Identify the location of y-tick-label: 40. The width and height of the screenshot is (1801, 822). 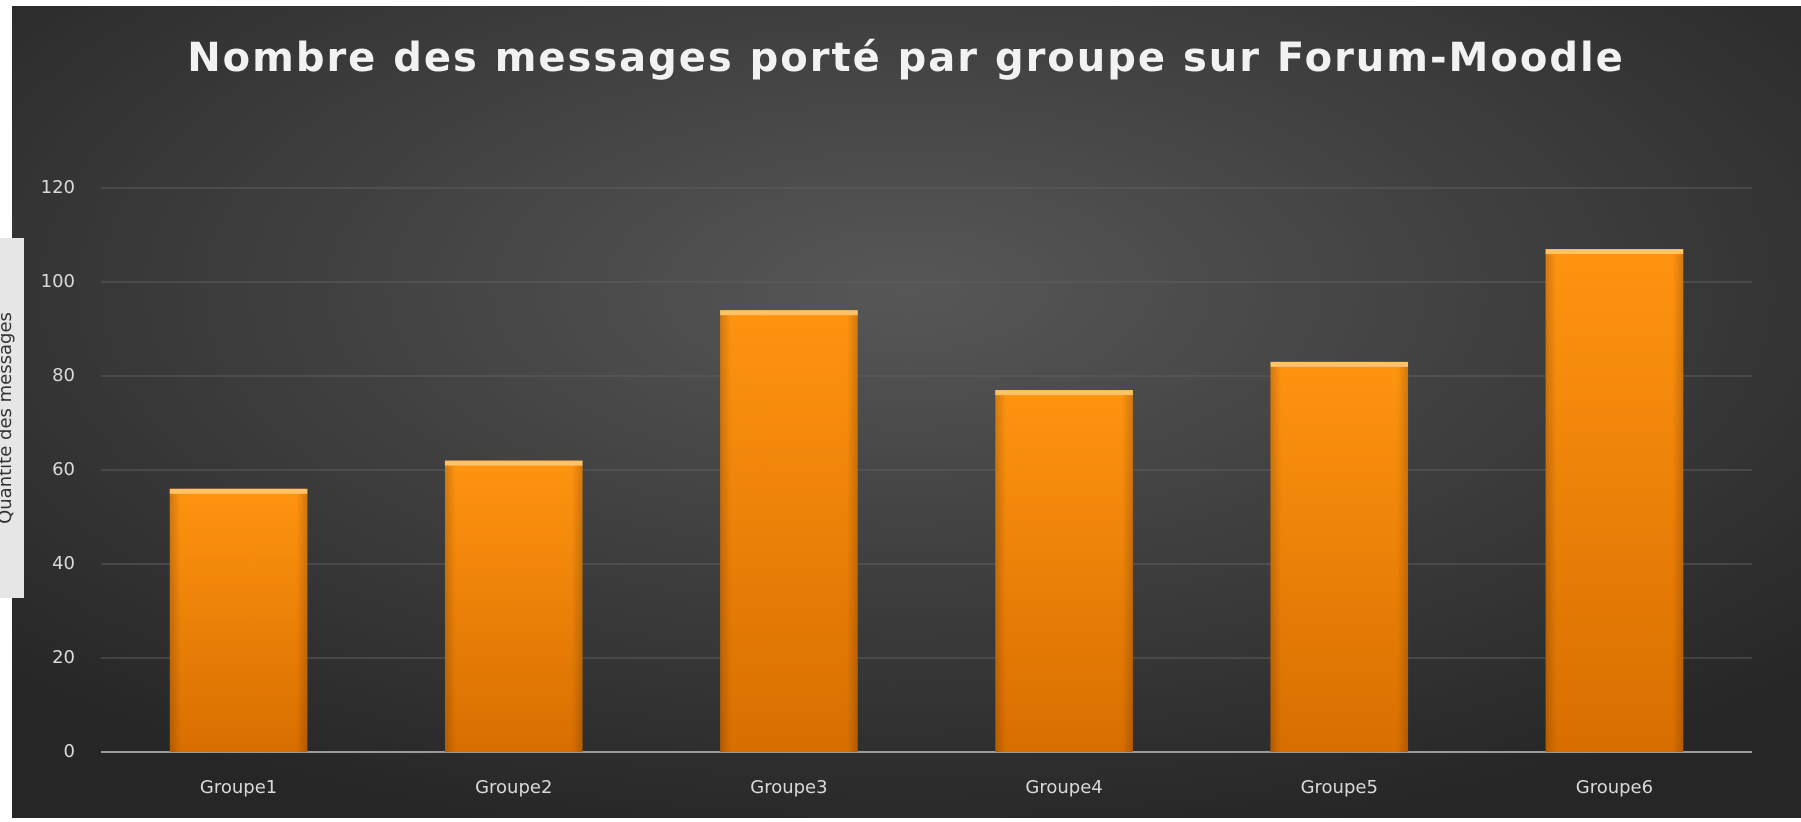
(63, 563).